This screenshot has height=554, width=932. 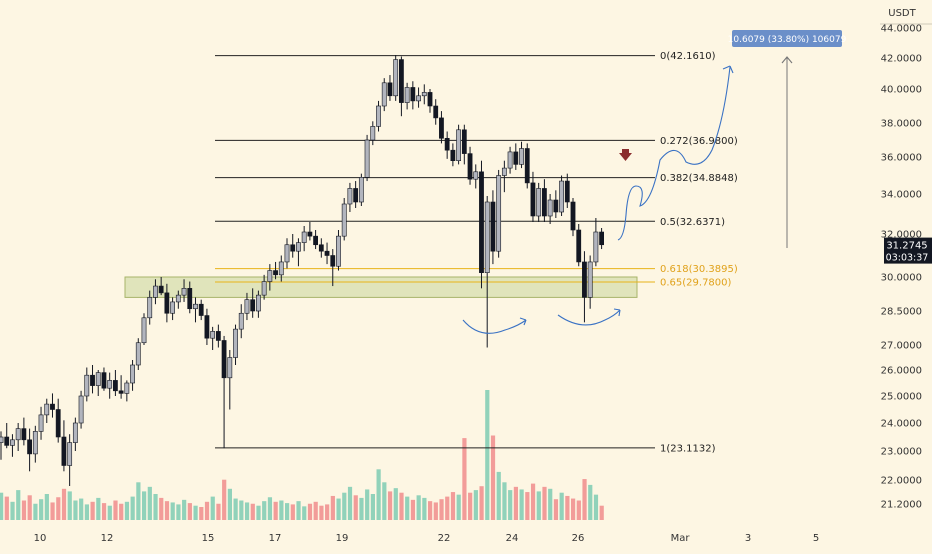 What do you see at coordinates (901, 312) in the screenshot?
I see `price-tick-label: 28.5000` at bounding box center [901, 312].